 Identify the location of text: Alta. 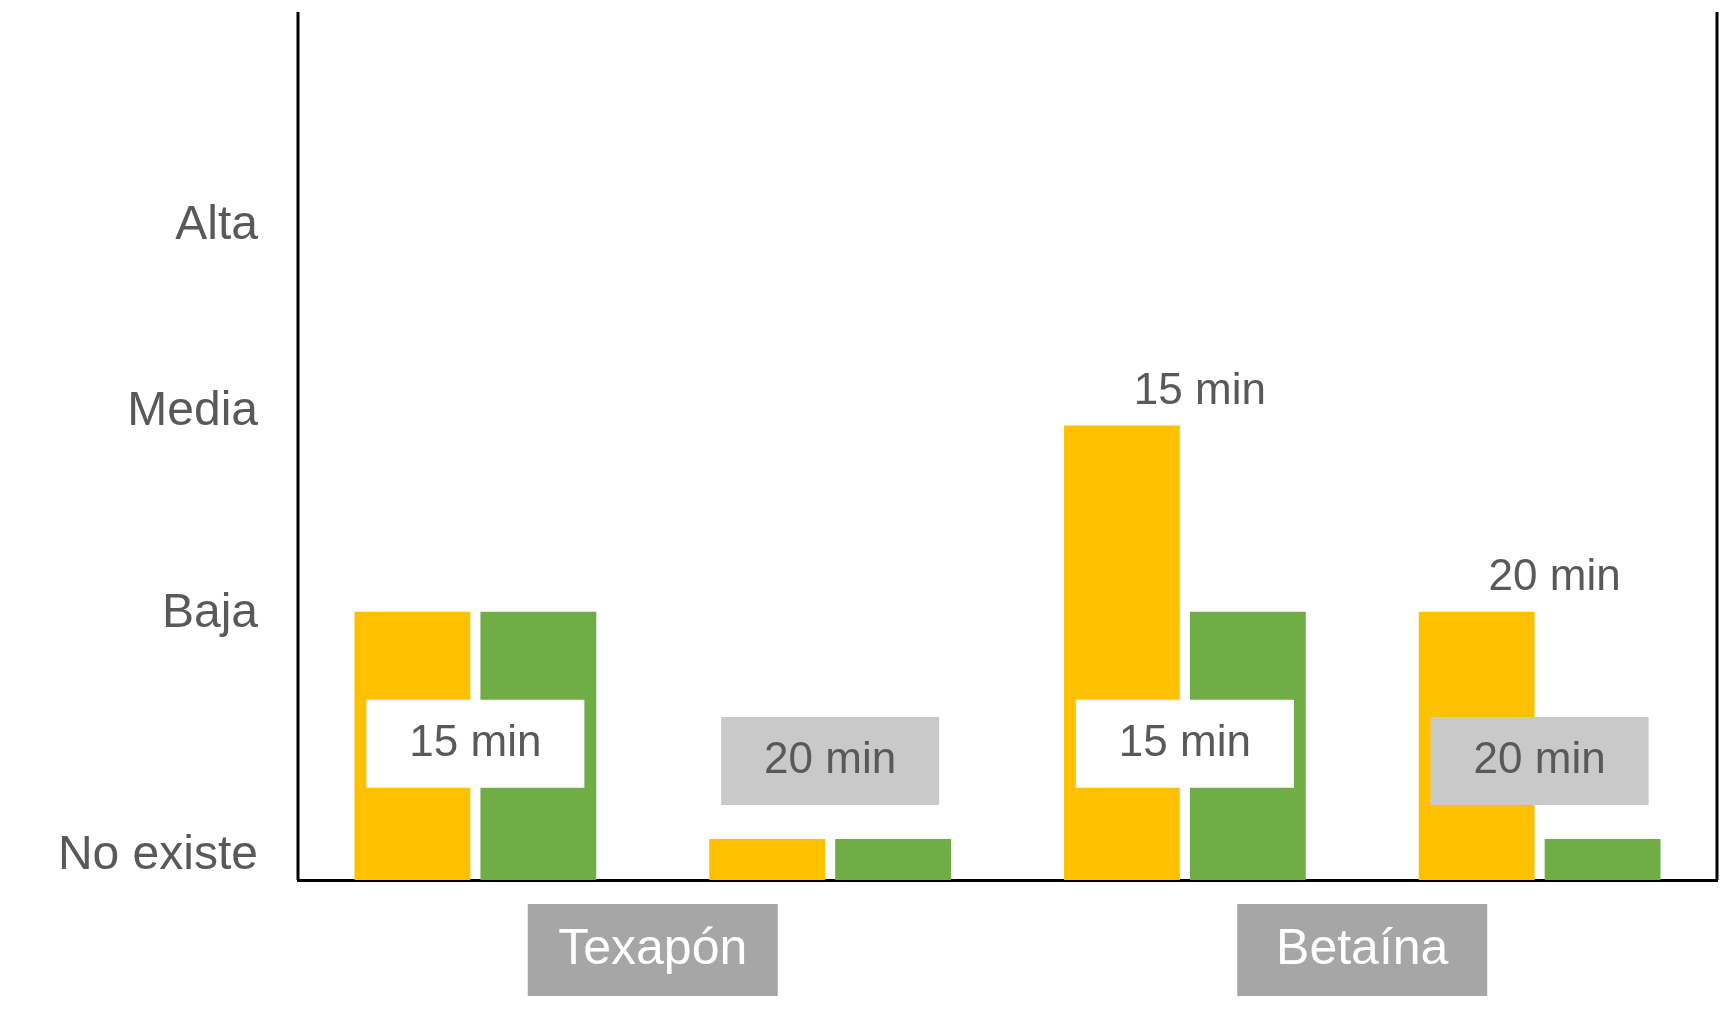
(217, 222).